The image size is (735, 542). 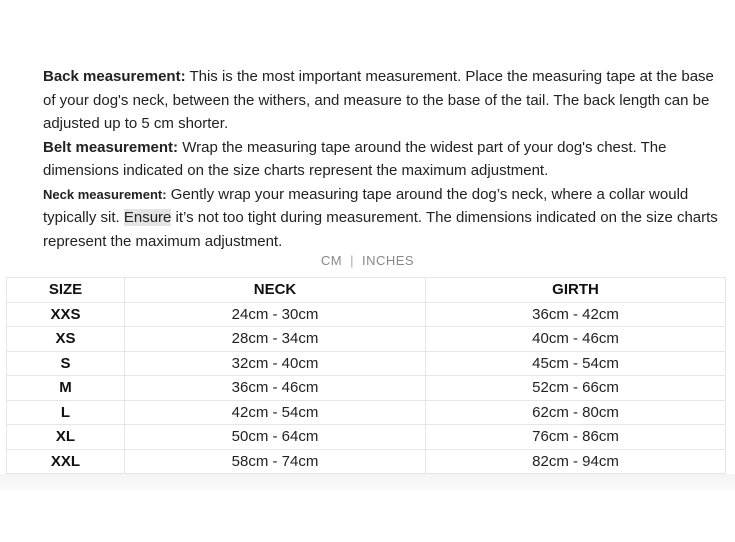 I want to click on unit-inches: INCHES, so click(x=388, y=260).